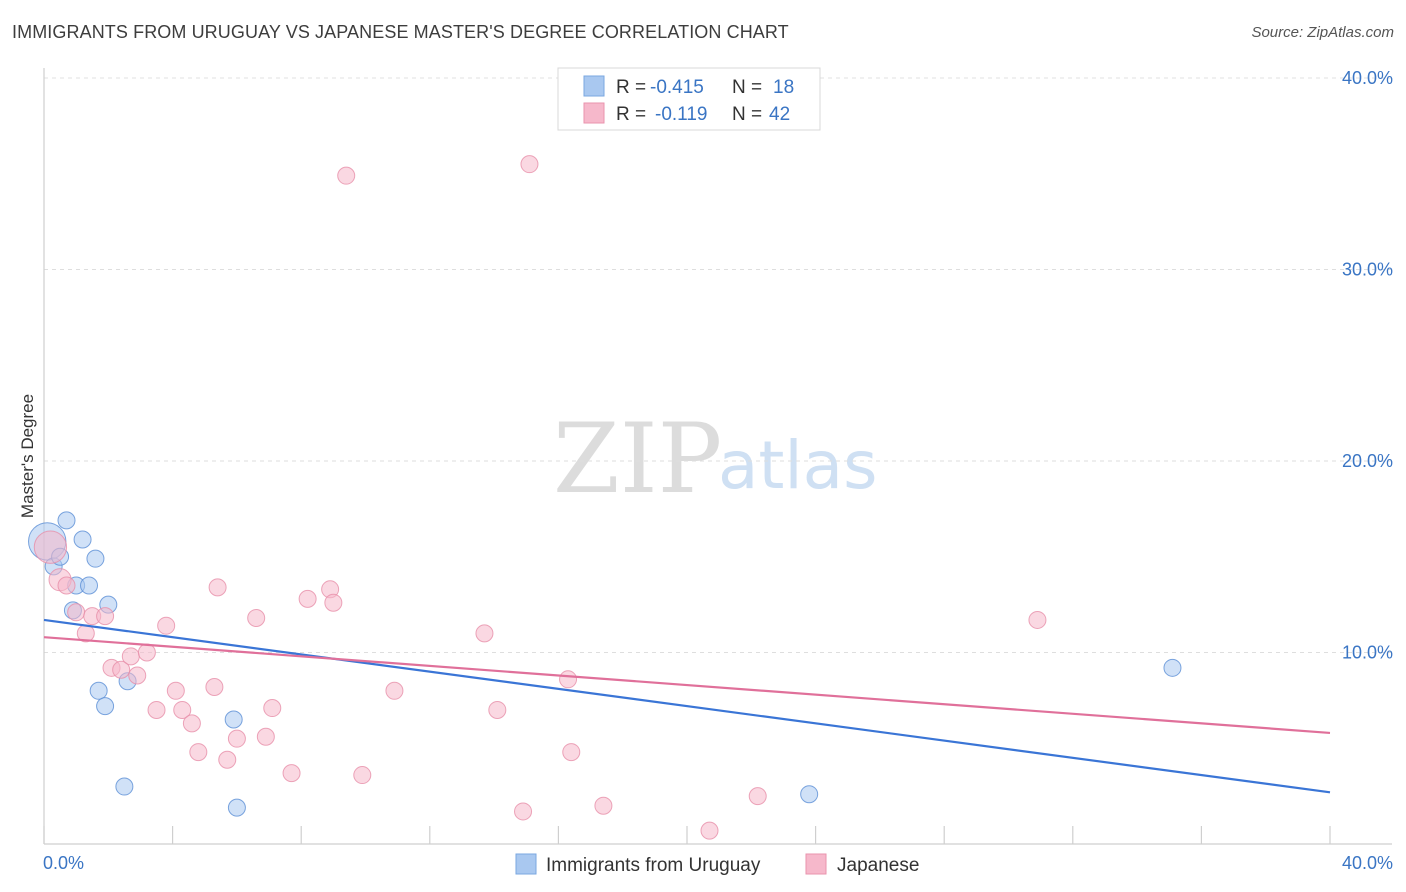 Image resolution: width=1406 pixels, height=892 pixels. I want to click on series-legend-swatch-uruguay, so click(526, 864).